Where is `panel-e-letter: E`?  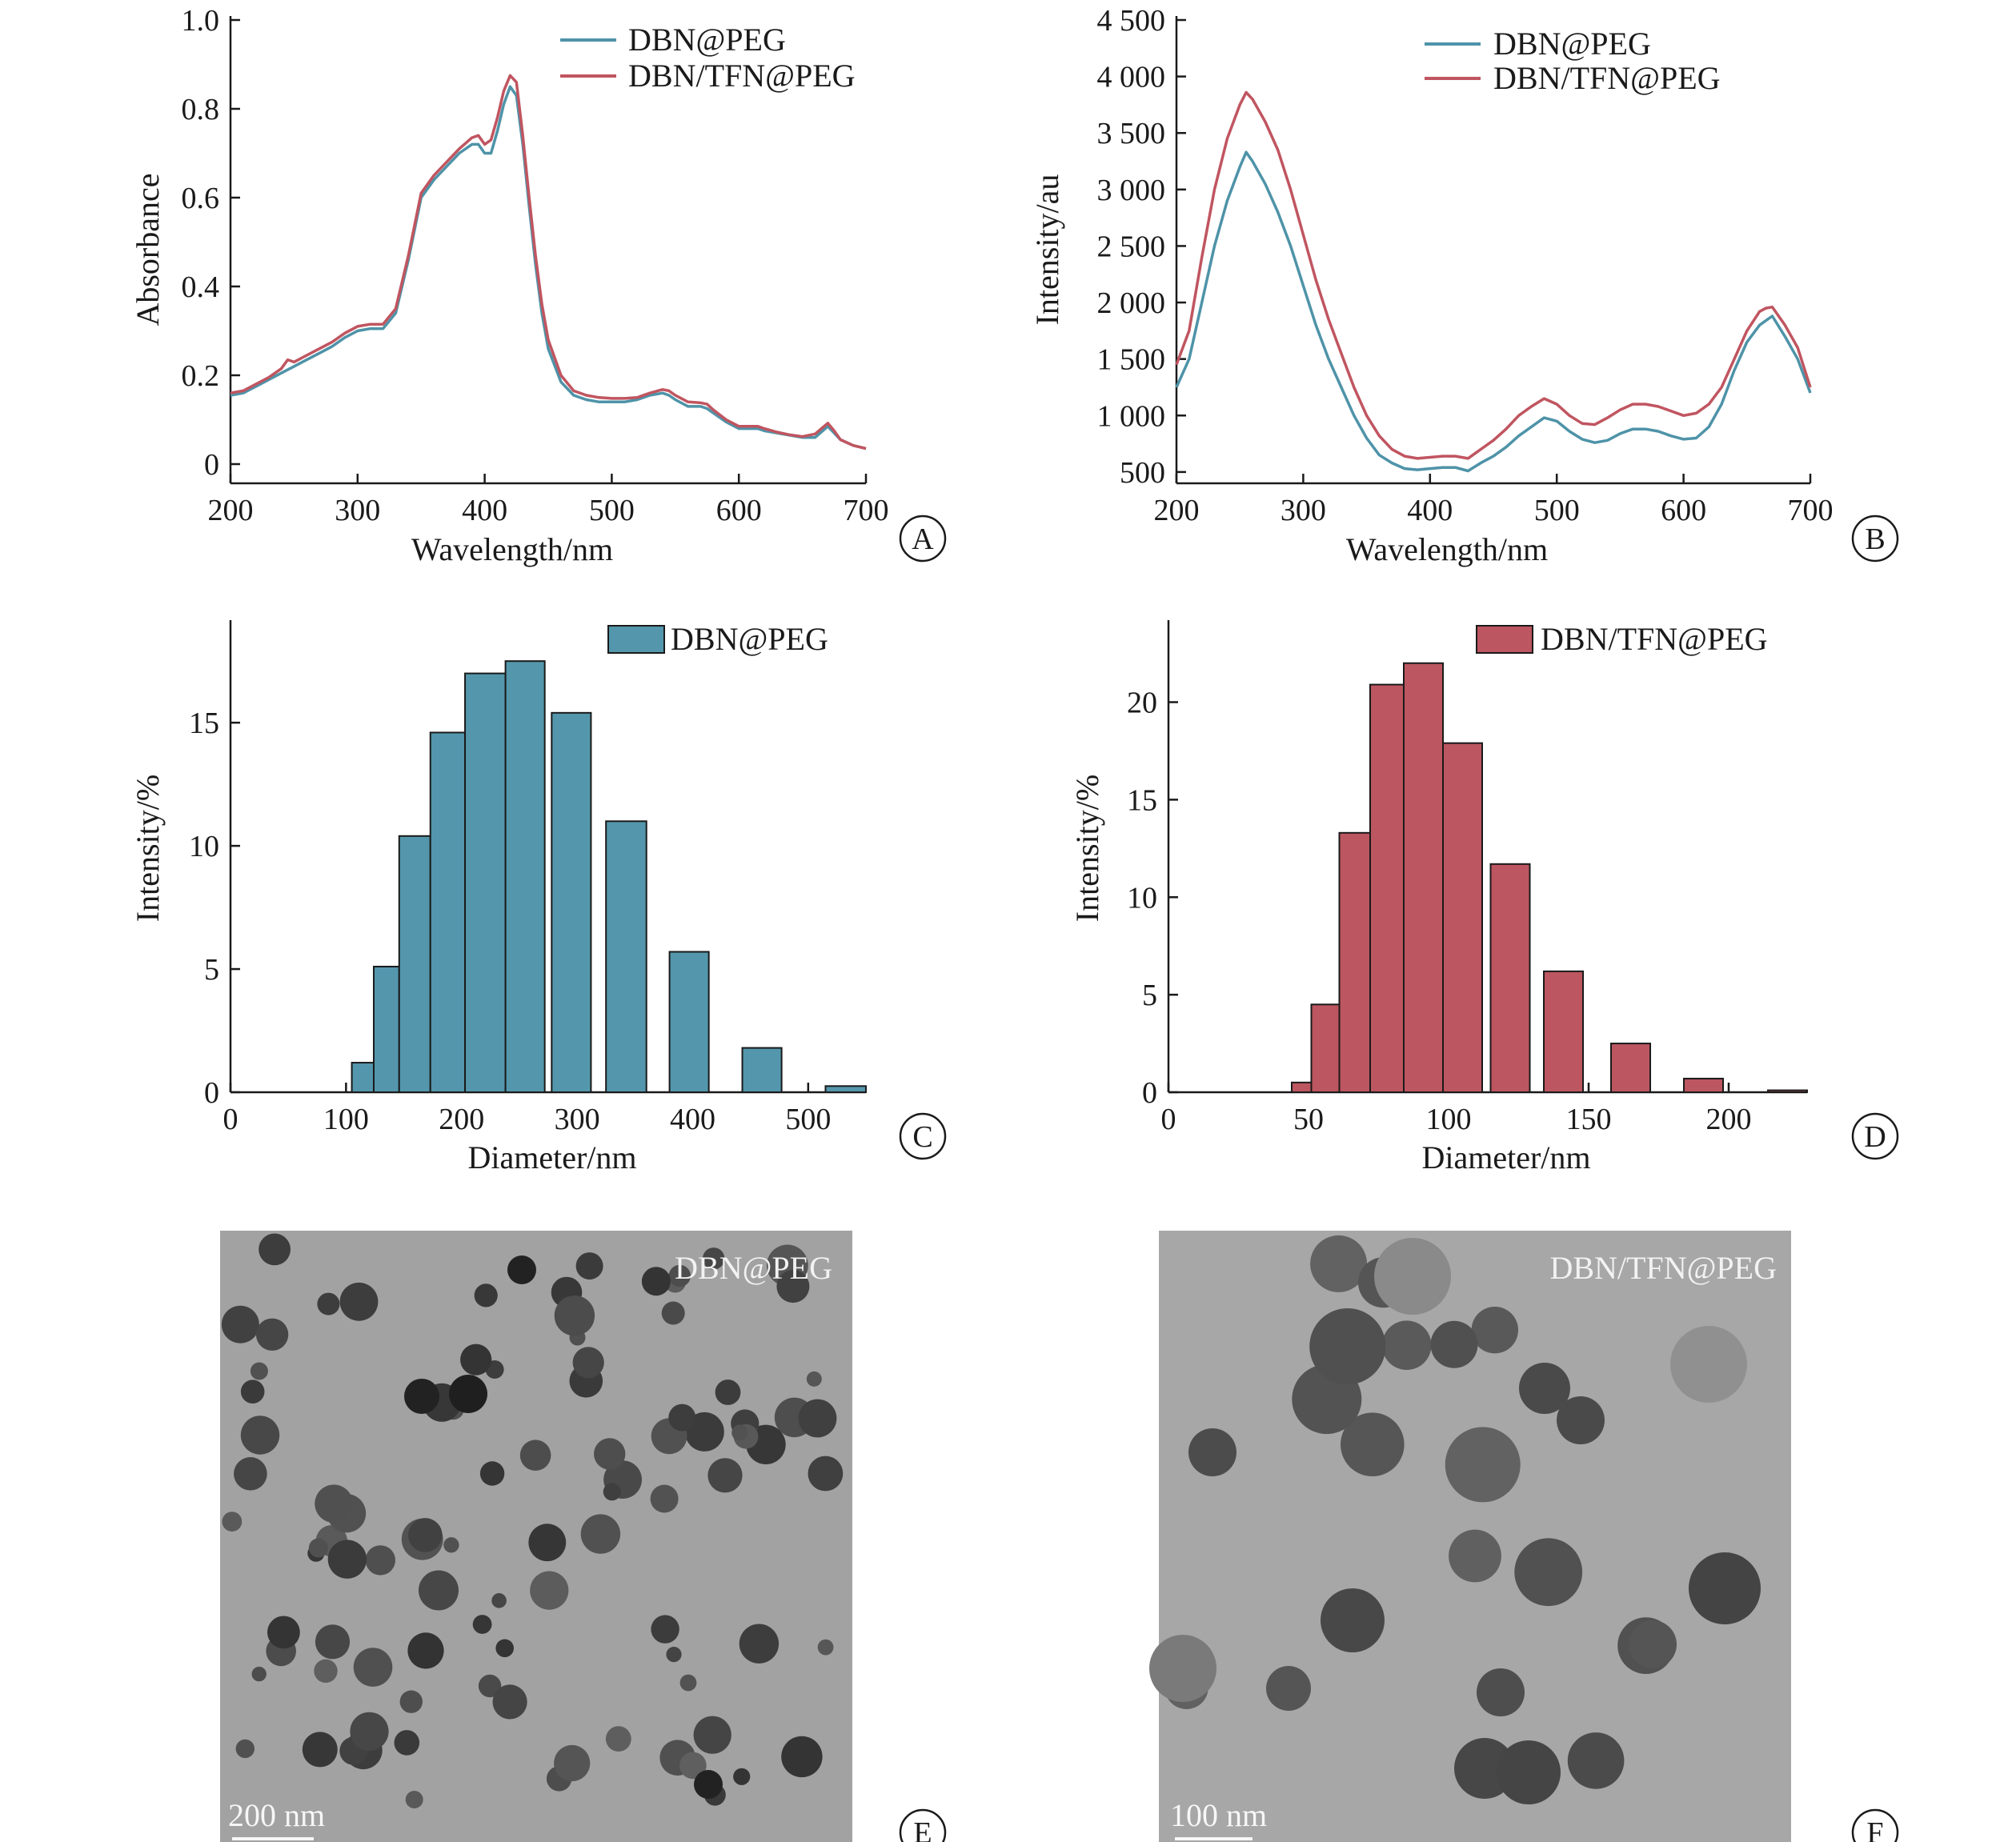 panel-e-letter: E is located at coordinates (922, 1829).